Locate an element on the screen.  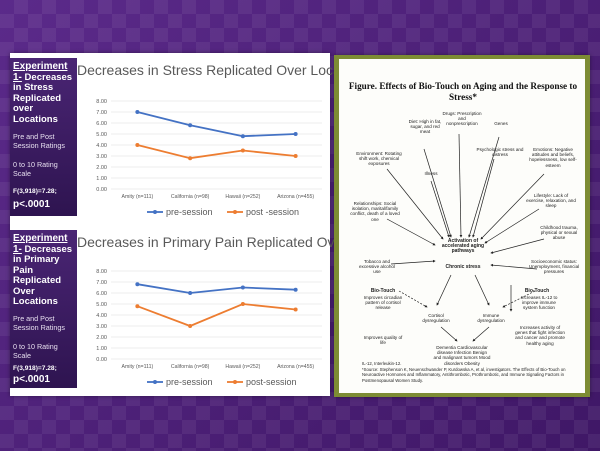
legend-label: pre-session is located at coordinates (189, 212).